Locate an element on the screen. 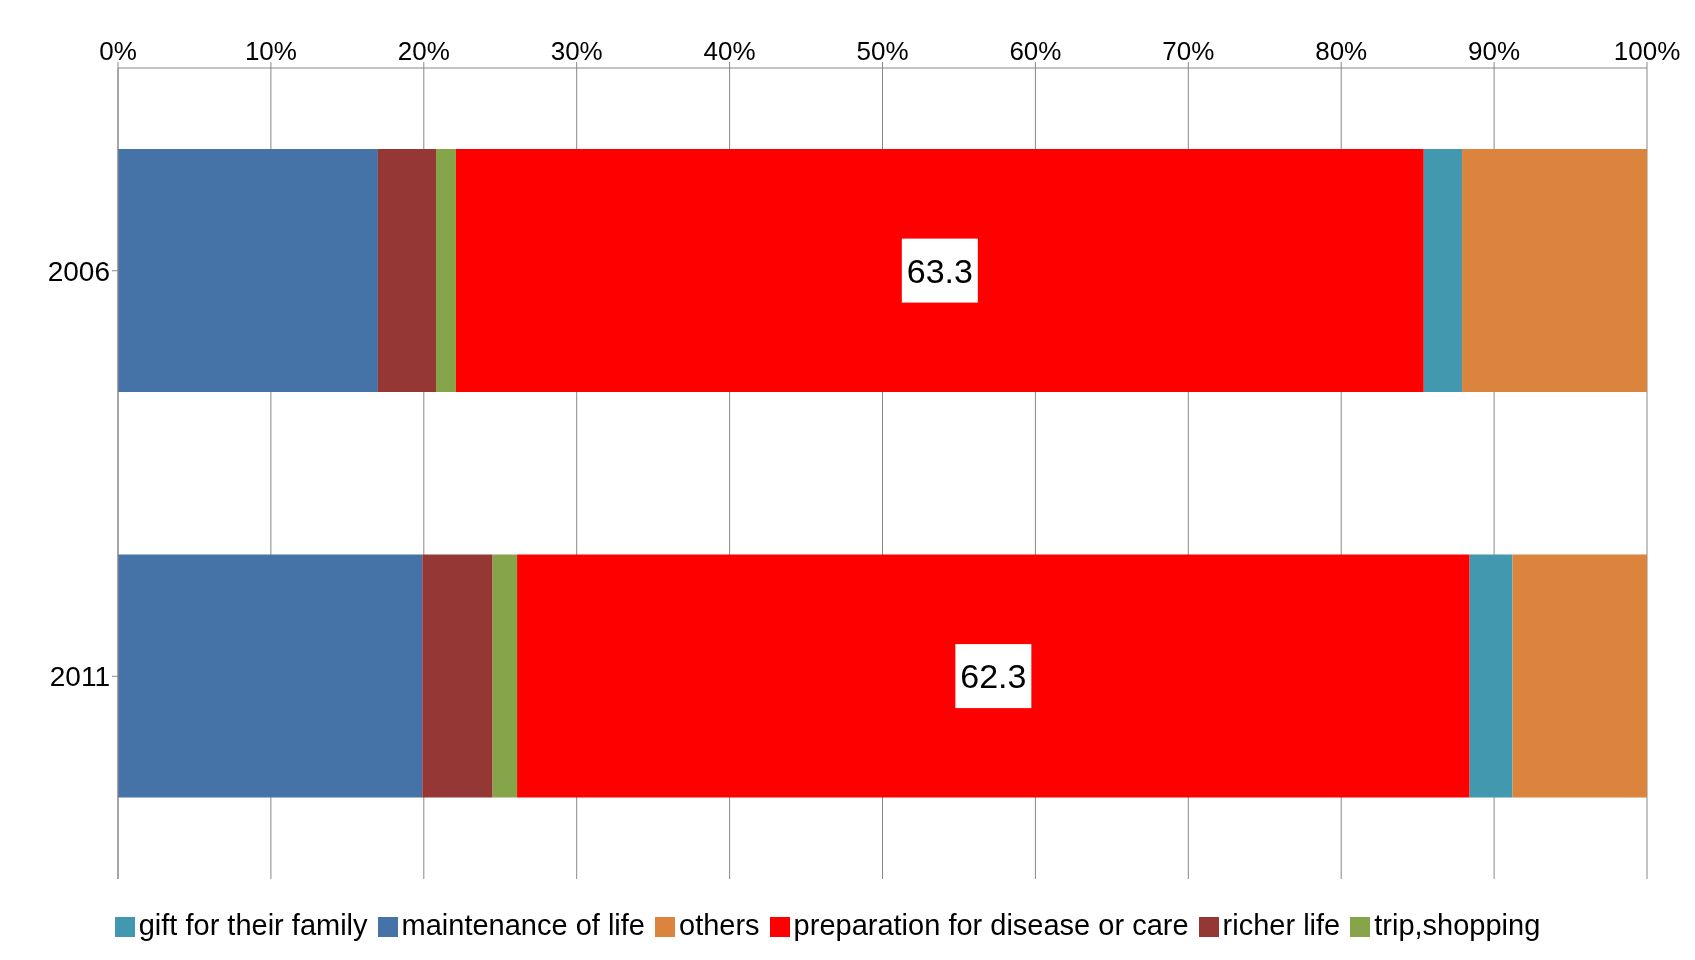  x-tick-label: 60% is located at coordinates (1035, 51).